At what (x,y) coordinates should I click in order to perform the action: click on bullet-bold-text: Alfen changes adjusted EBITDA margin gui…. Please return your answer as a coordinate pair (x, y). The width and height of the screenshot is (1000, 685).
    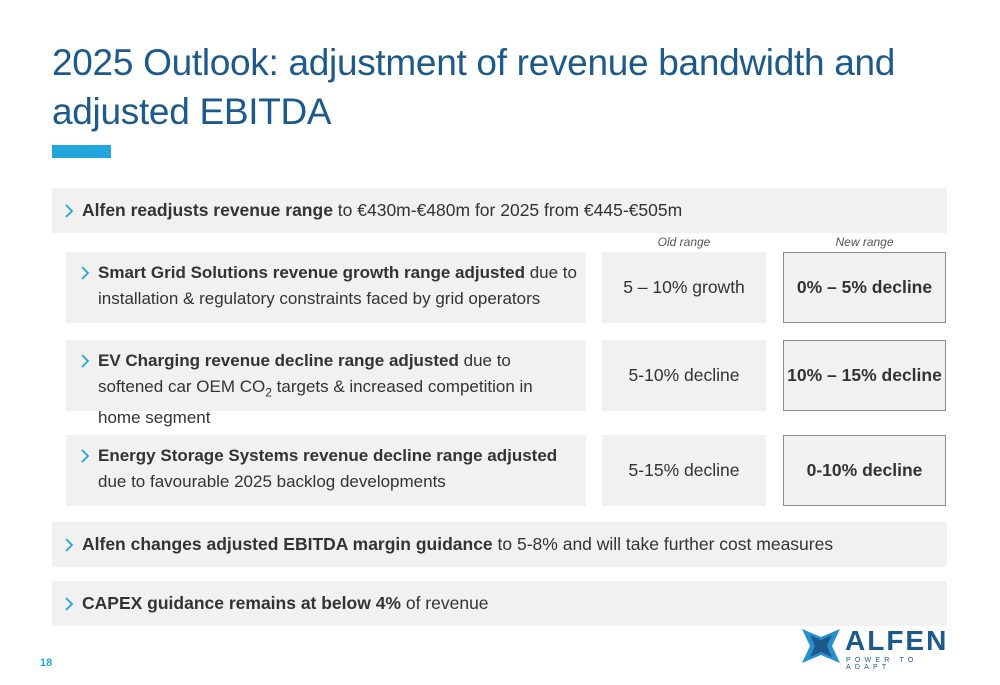
    Looking at the image, I should click on (287, 544).